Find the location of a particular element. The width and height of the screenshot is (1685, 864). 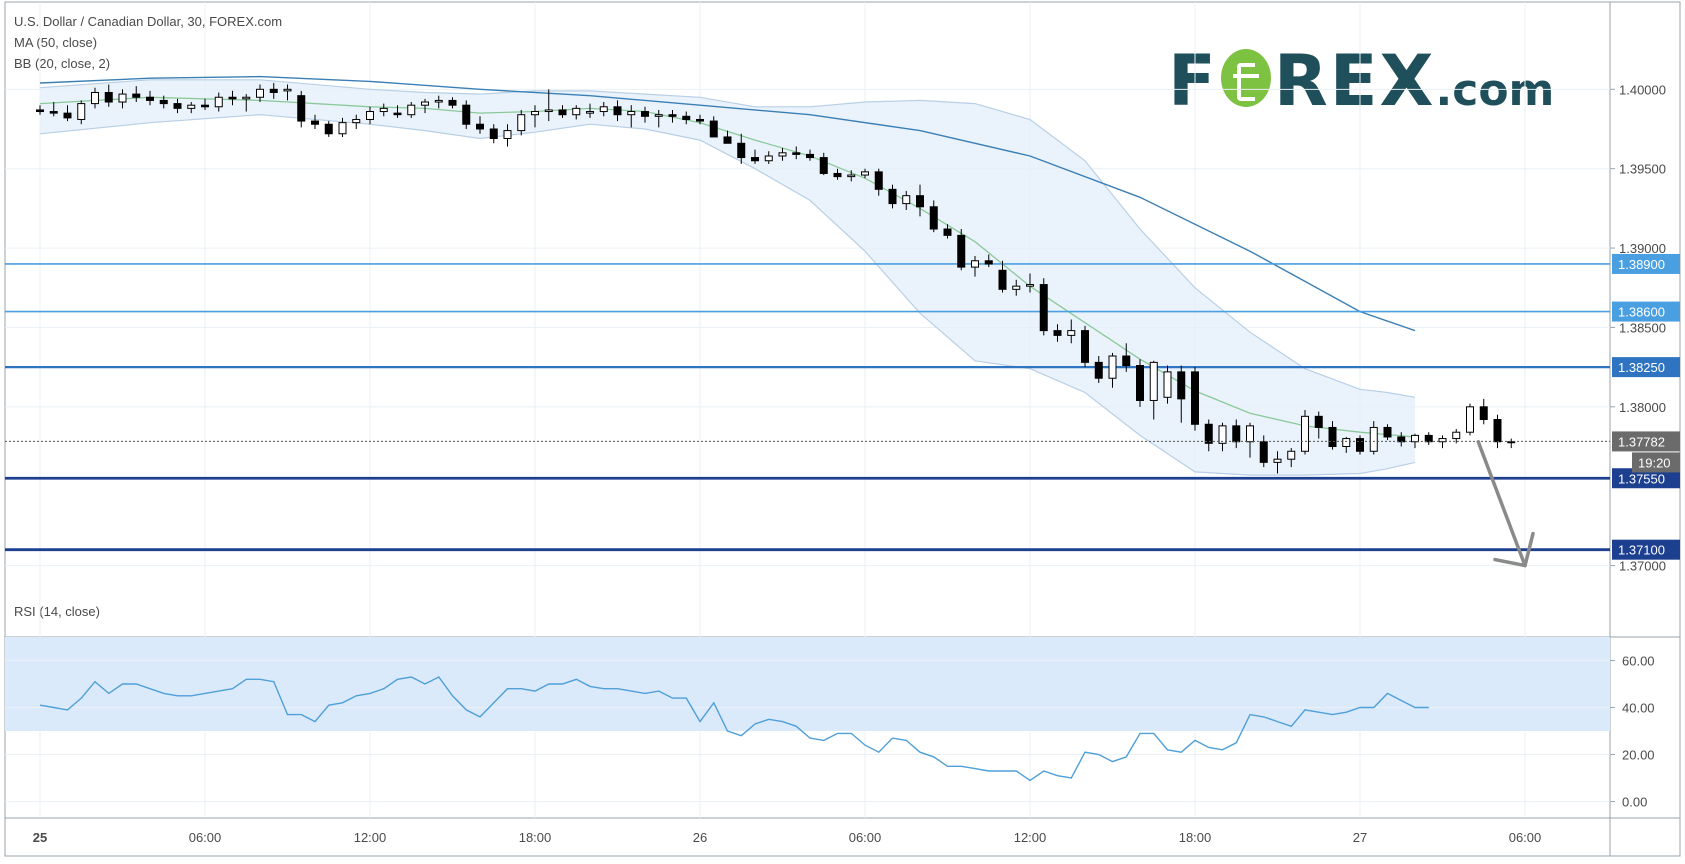

rsi-y-tick-label: 20.00 is located at coordinates (1638, 755).